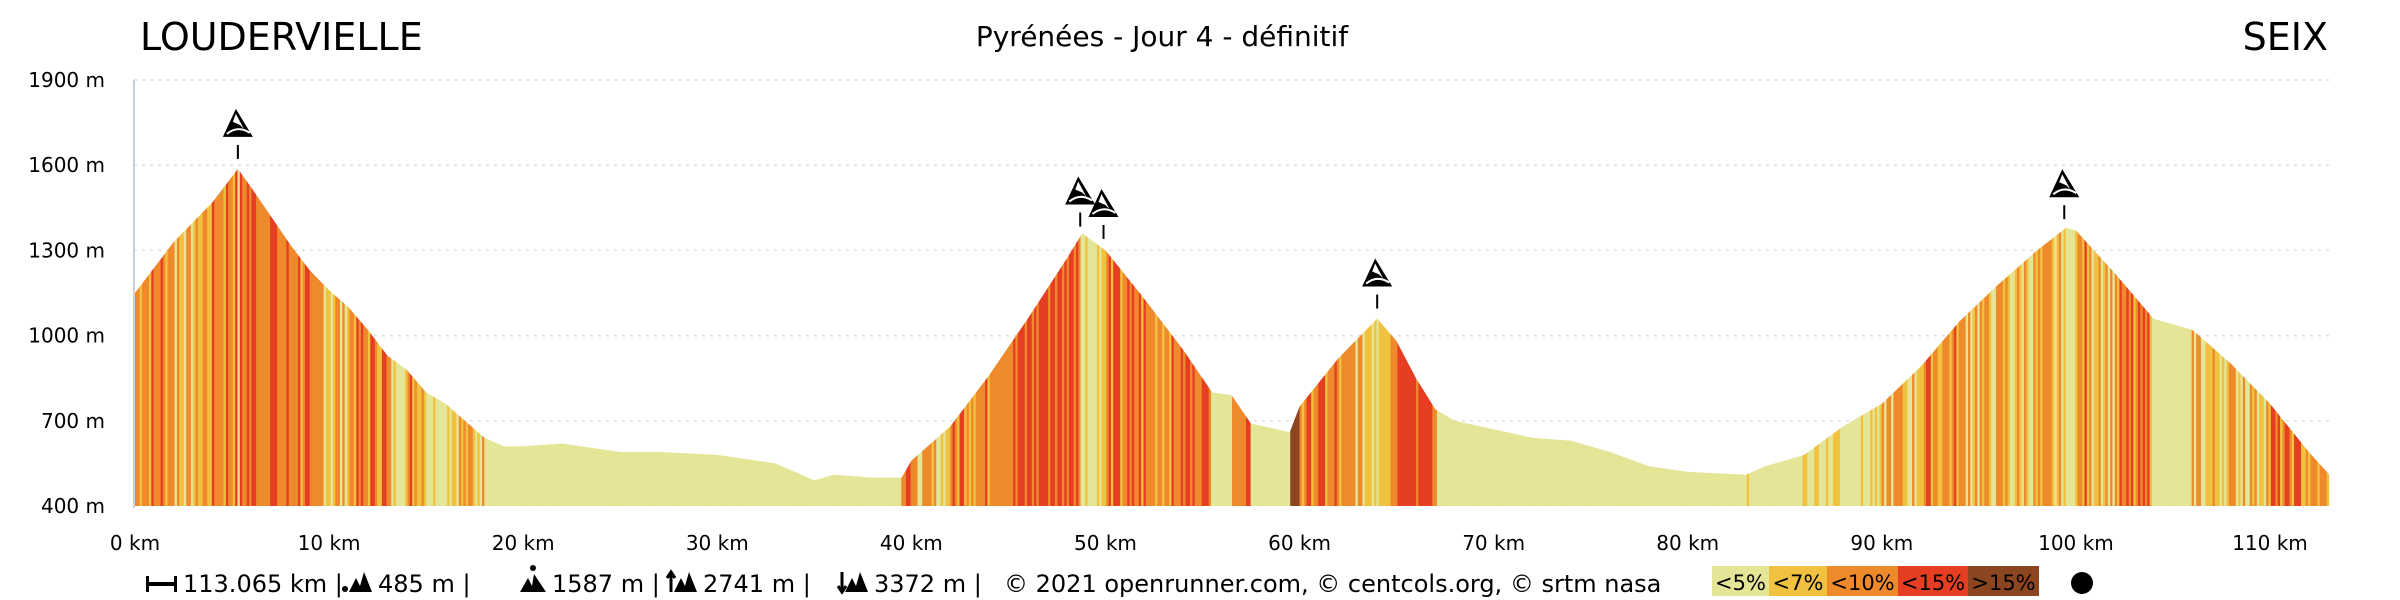  What do you see at coordinates (1162, 36) in the screenshot?
I see `chart-title: Pyrénées - Jour 4 - définitif` at bounding box center [1162, 36].